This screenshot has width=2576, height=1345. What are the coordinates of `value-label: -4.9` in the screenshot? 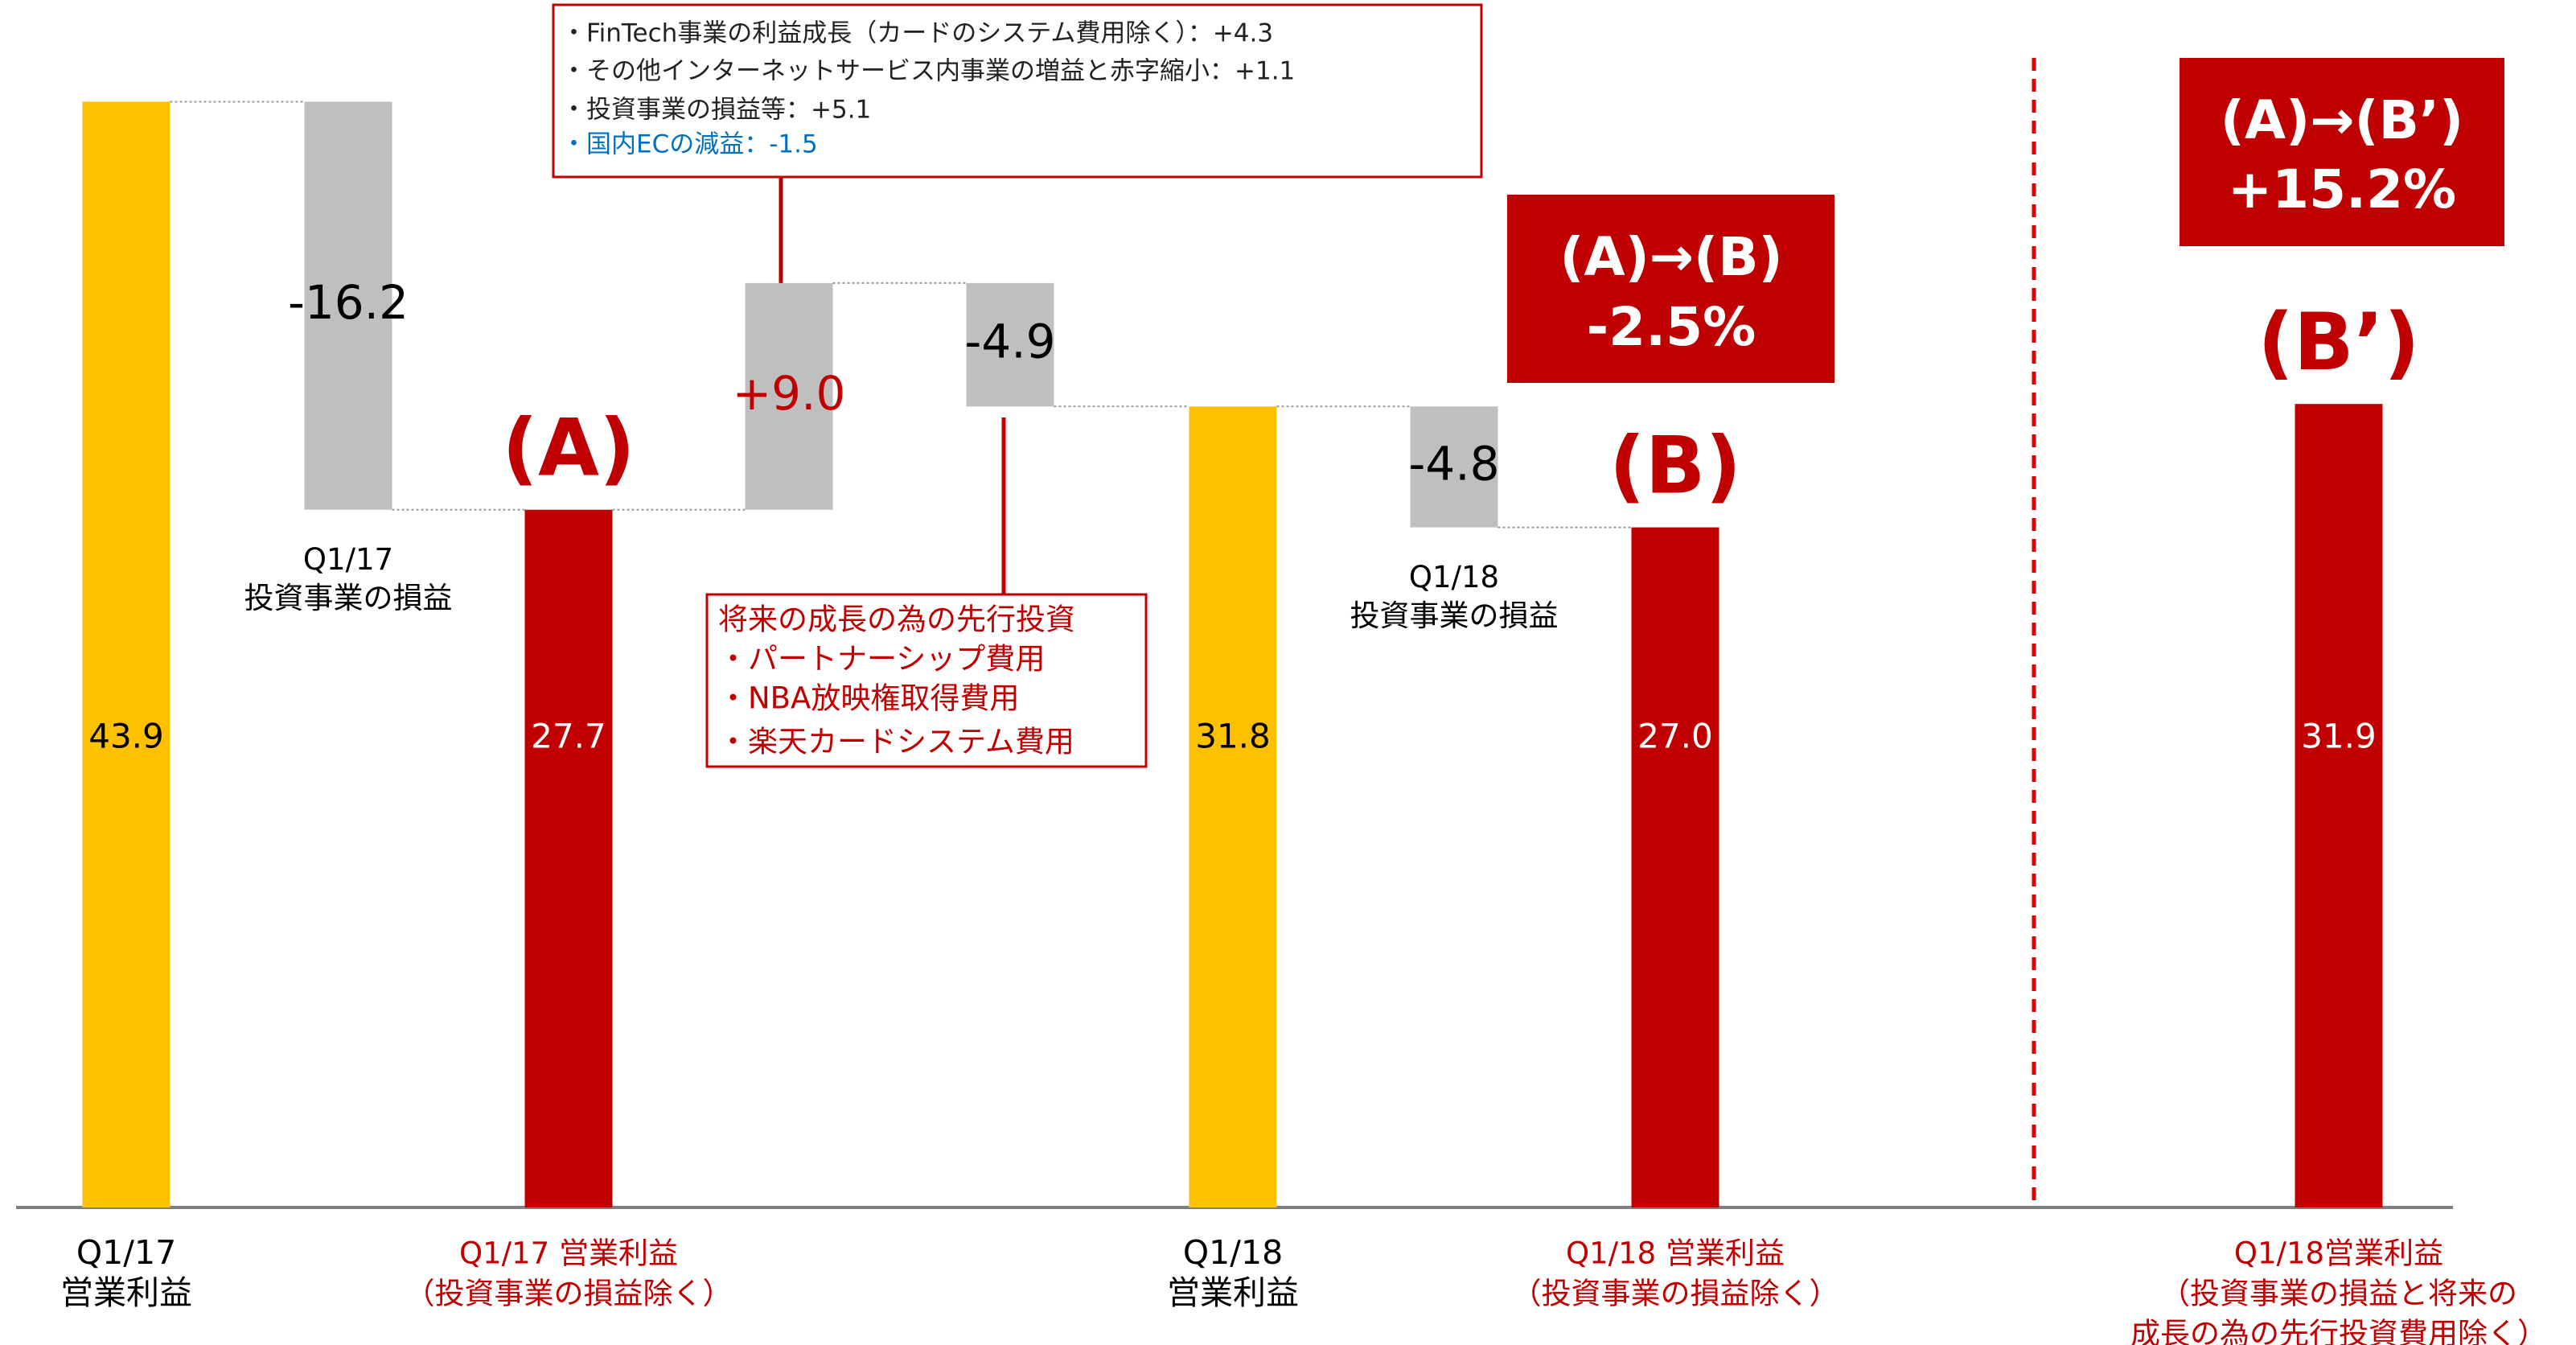 It's located at (1009, 342).